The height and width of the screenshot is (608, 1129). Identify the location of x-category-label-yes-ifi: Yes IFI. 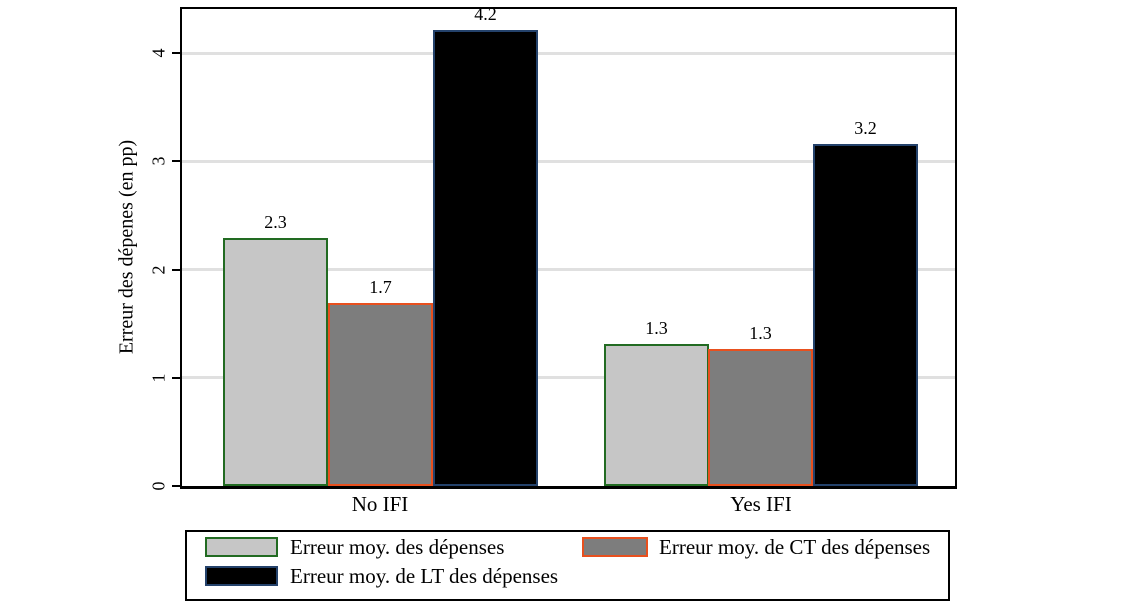
(761, 504).